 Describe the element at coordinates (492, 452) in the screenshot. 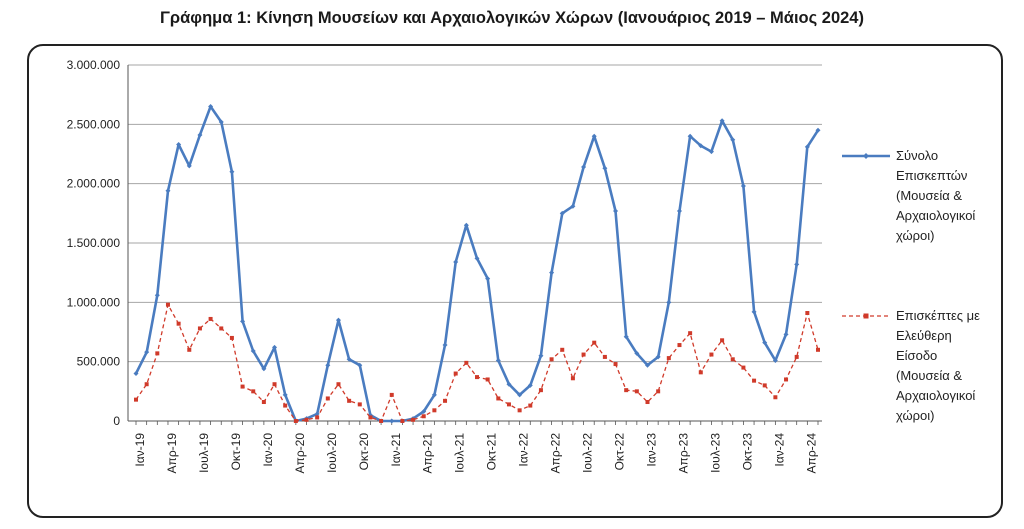

I see `x-tick-label: Οκτ-21` at that location.